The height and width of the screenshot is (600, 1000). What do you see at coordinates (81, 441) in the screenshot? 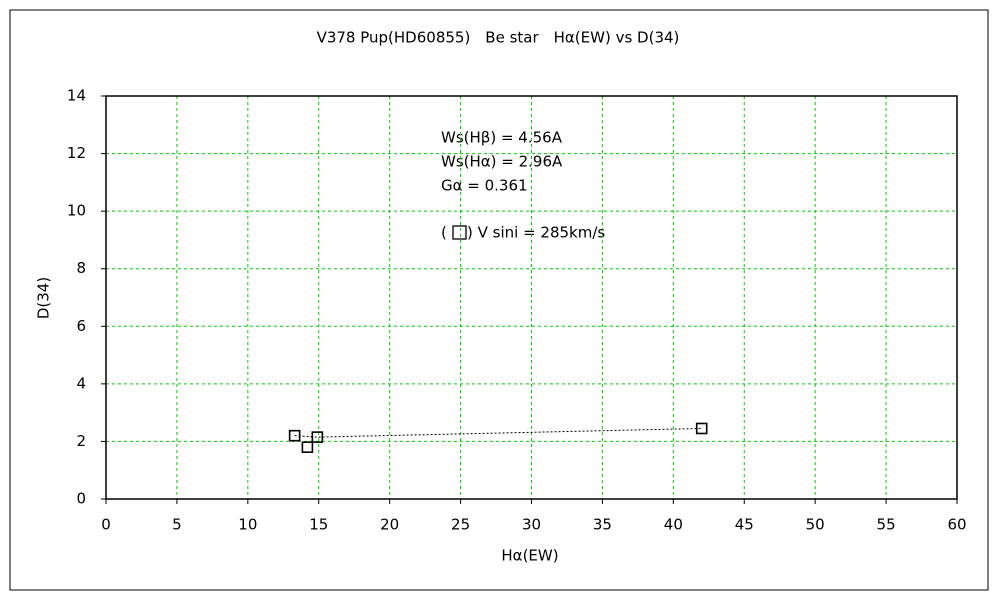
I see `y-tick-label: 2` at bounding box center [81, 441].